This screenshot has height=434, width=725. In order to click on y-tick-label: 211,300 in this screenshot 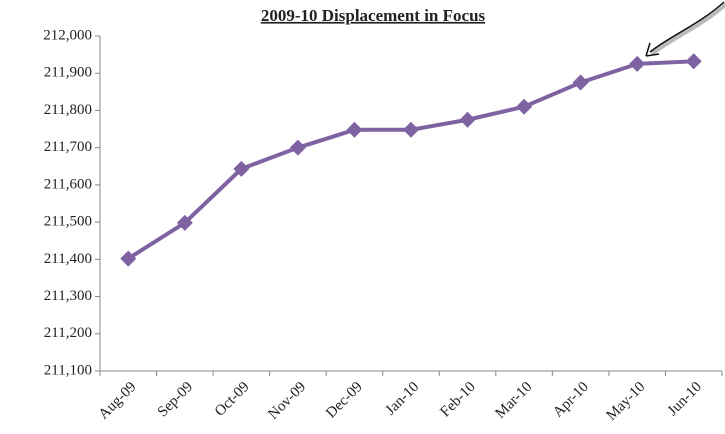, I will do `click(68, 296)`.